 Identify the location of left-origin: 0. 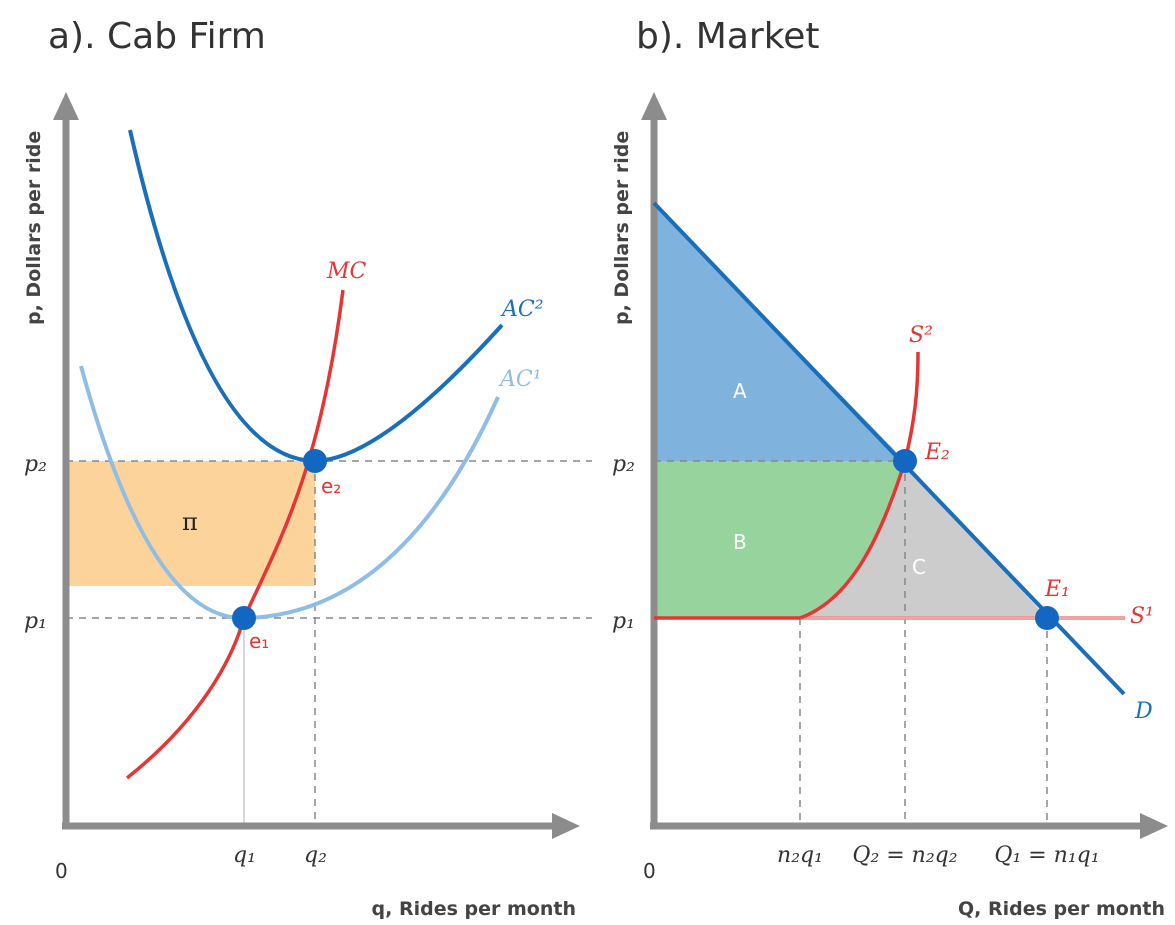
(61, 871).